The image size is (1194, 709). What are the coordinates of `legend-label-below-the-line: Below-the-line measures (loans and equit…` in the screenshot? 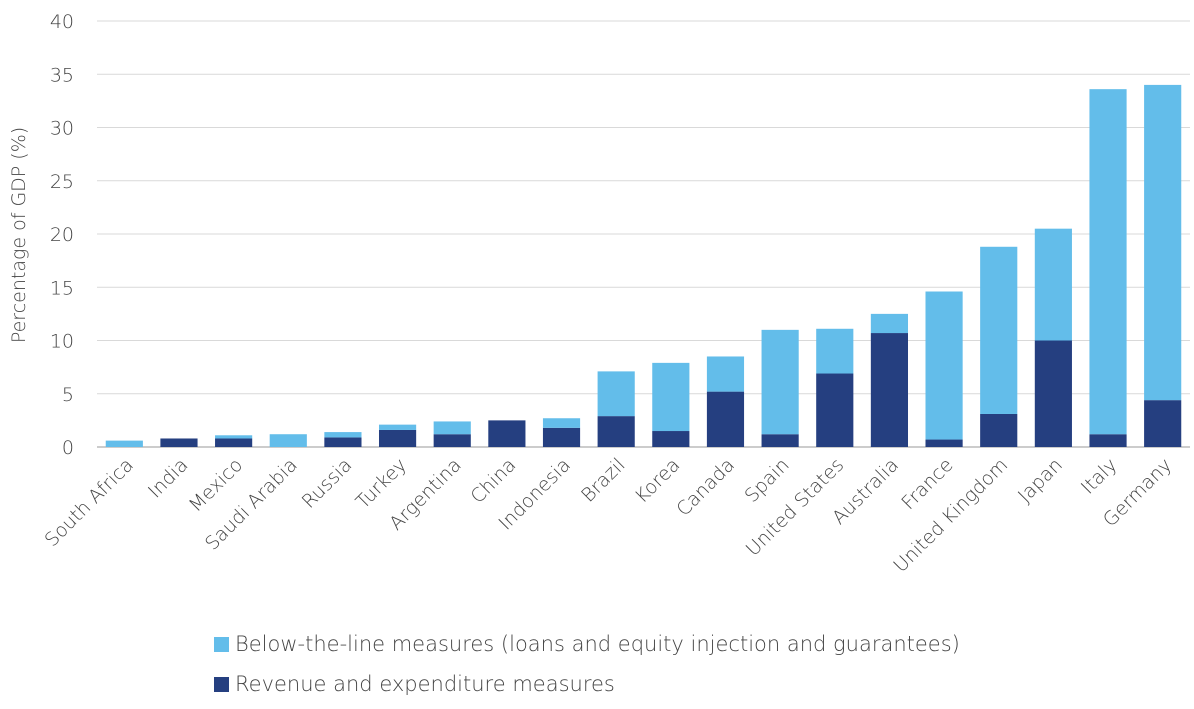 It's located at (597, 644).